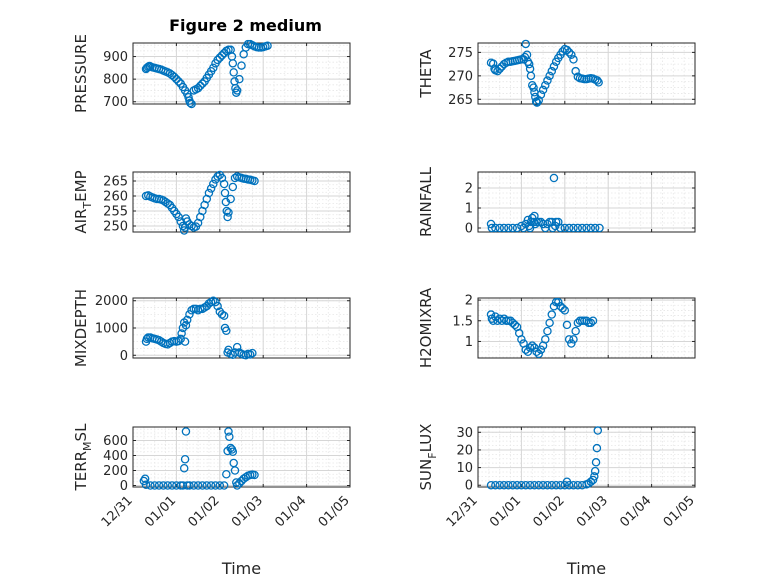 The image size is (778, 583). I want to click on y-tick-label: 700, so click(115, 102).